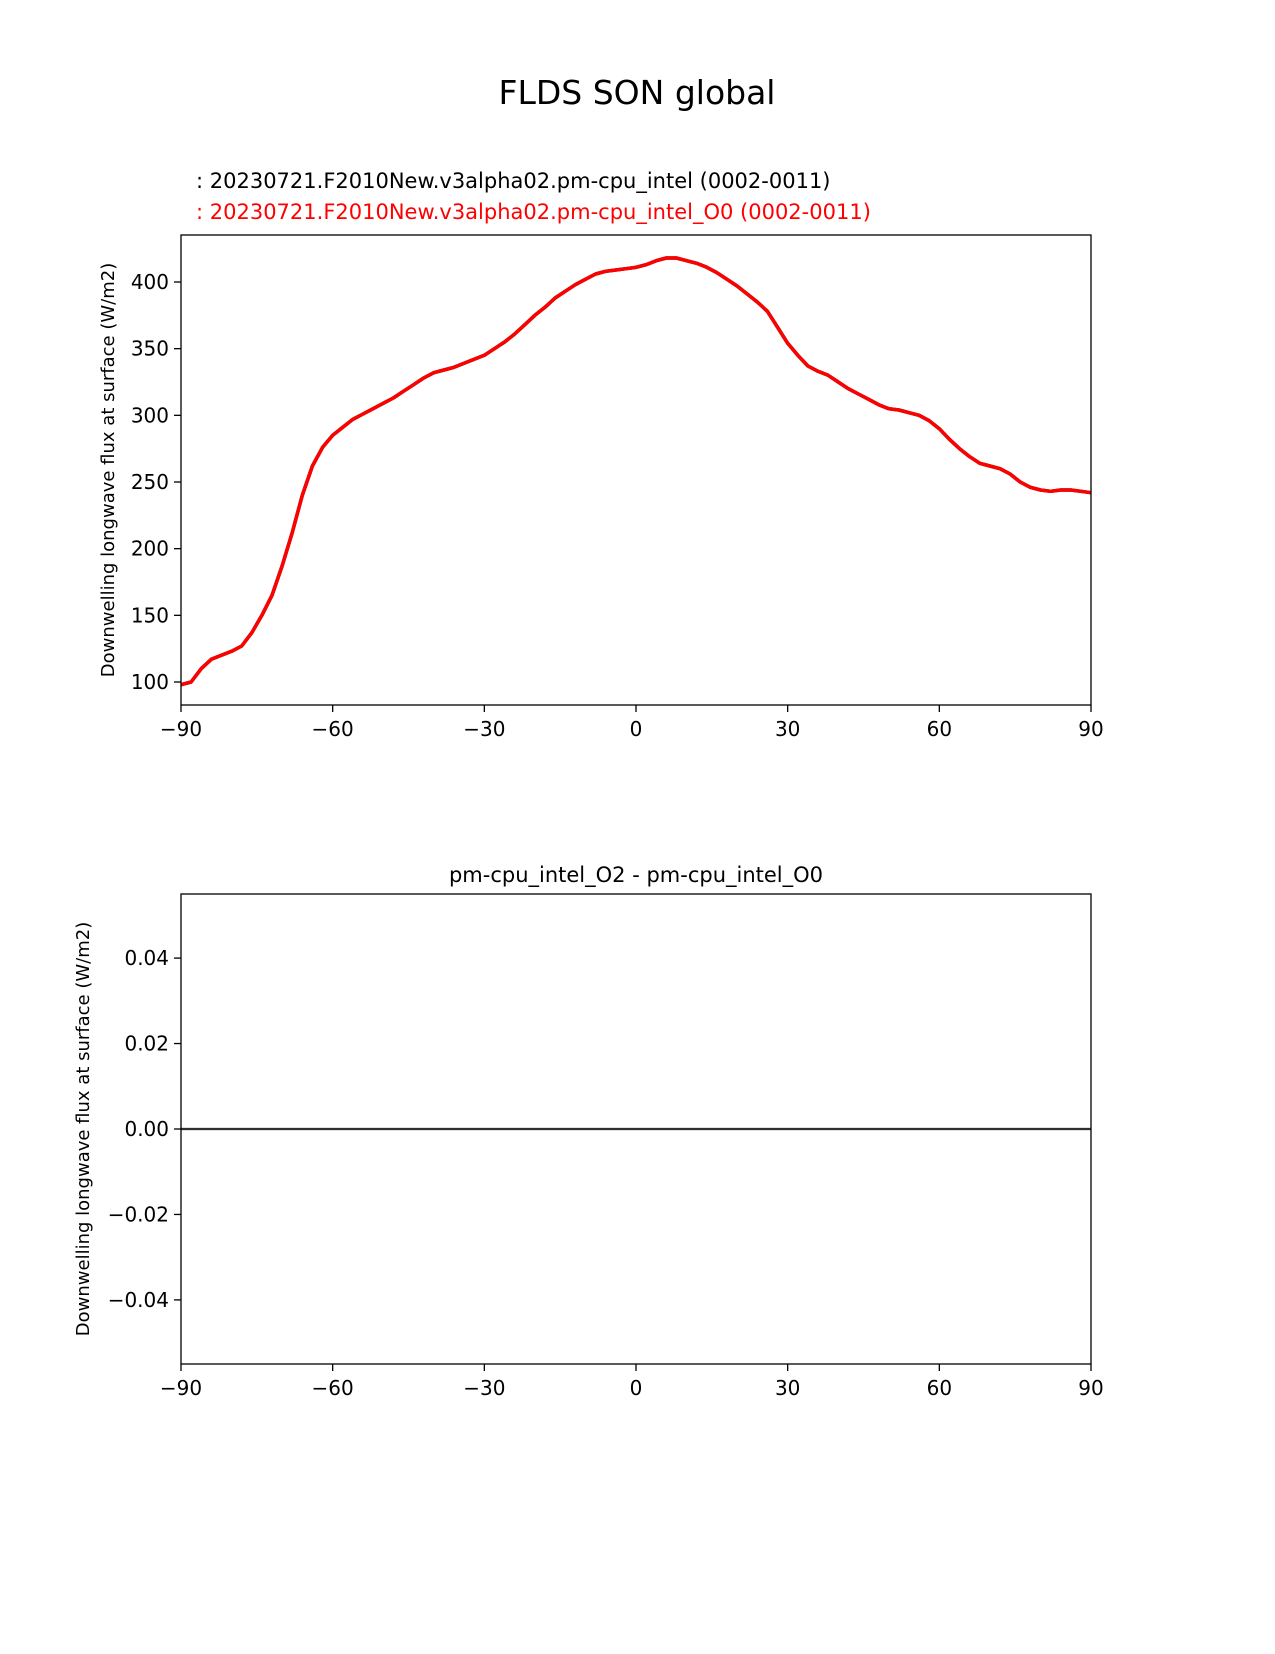 This screenshot has width=1275, height=1654. What do you see at coordinates (150, 615) in the screenshot?
I see `plot1-ytick-label: 150` at bounding box center [150, 615].